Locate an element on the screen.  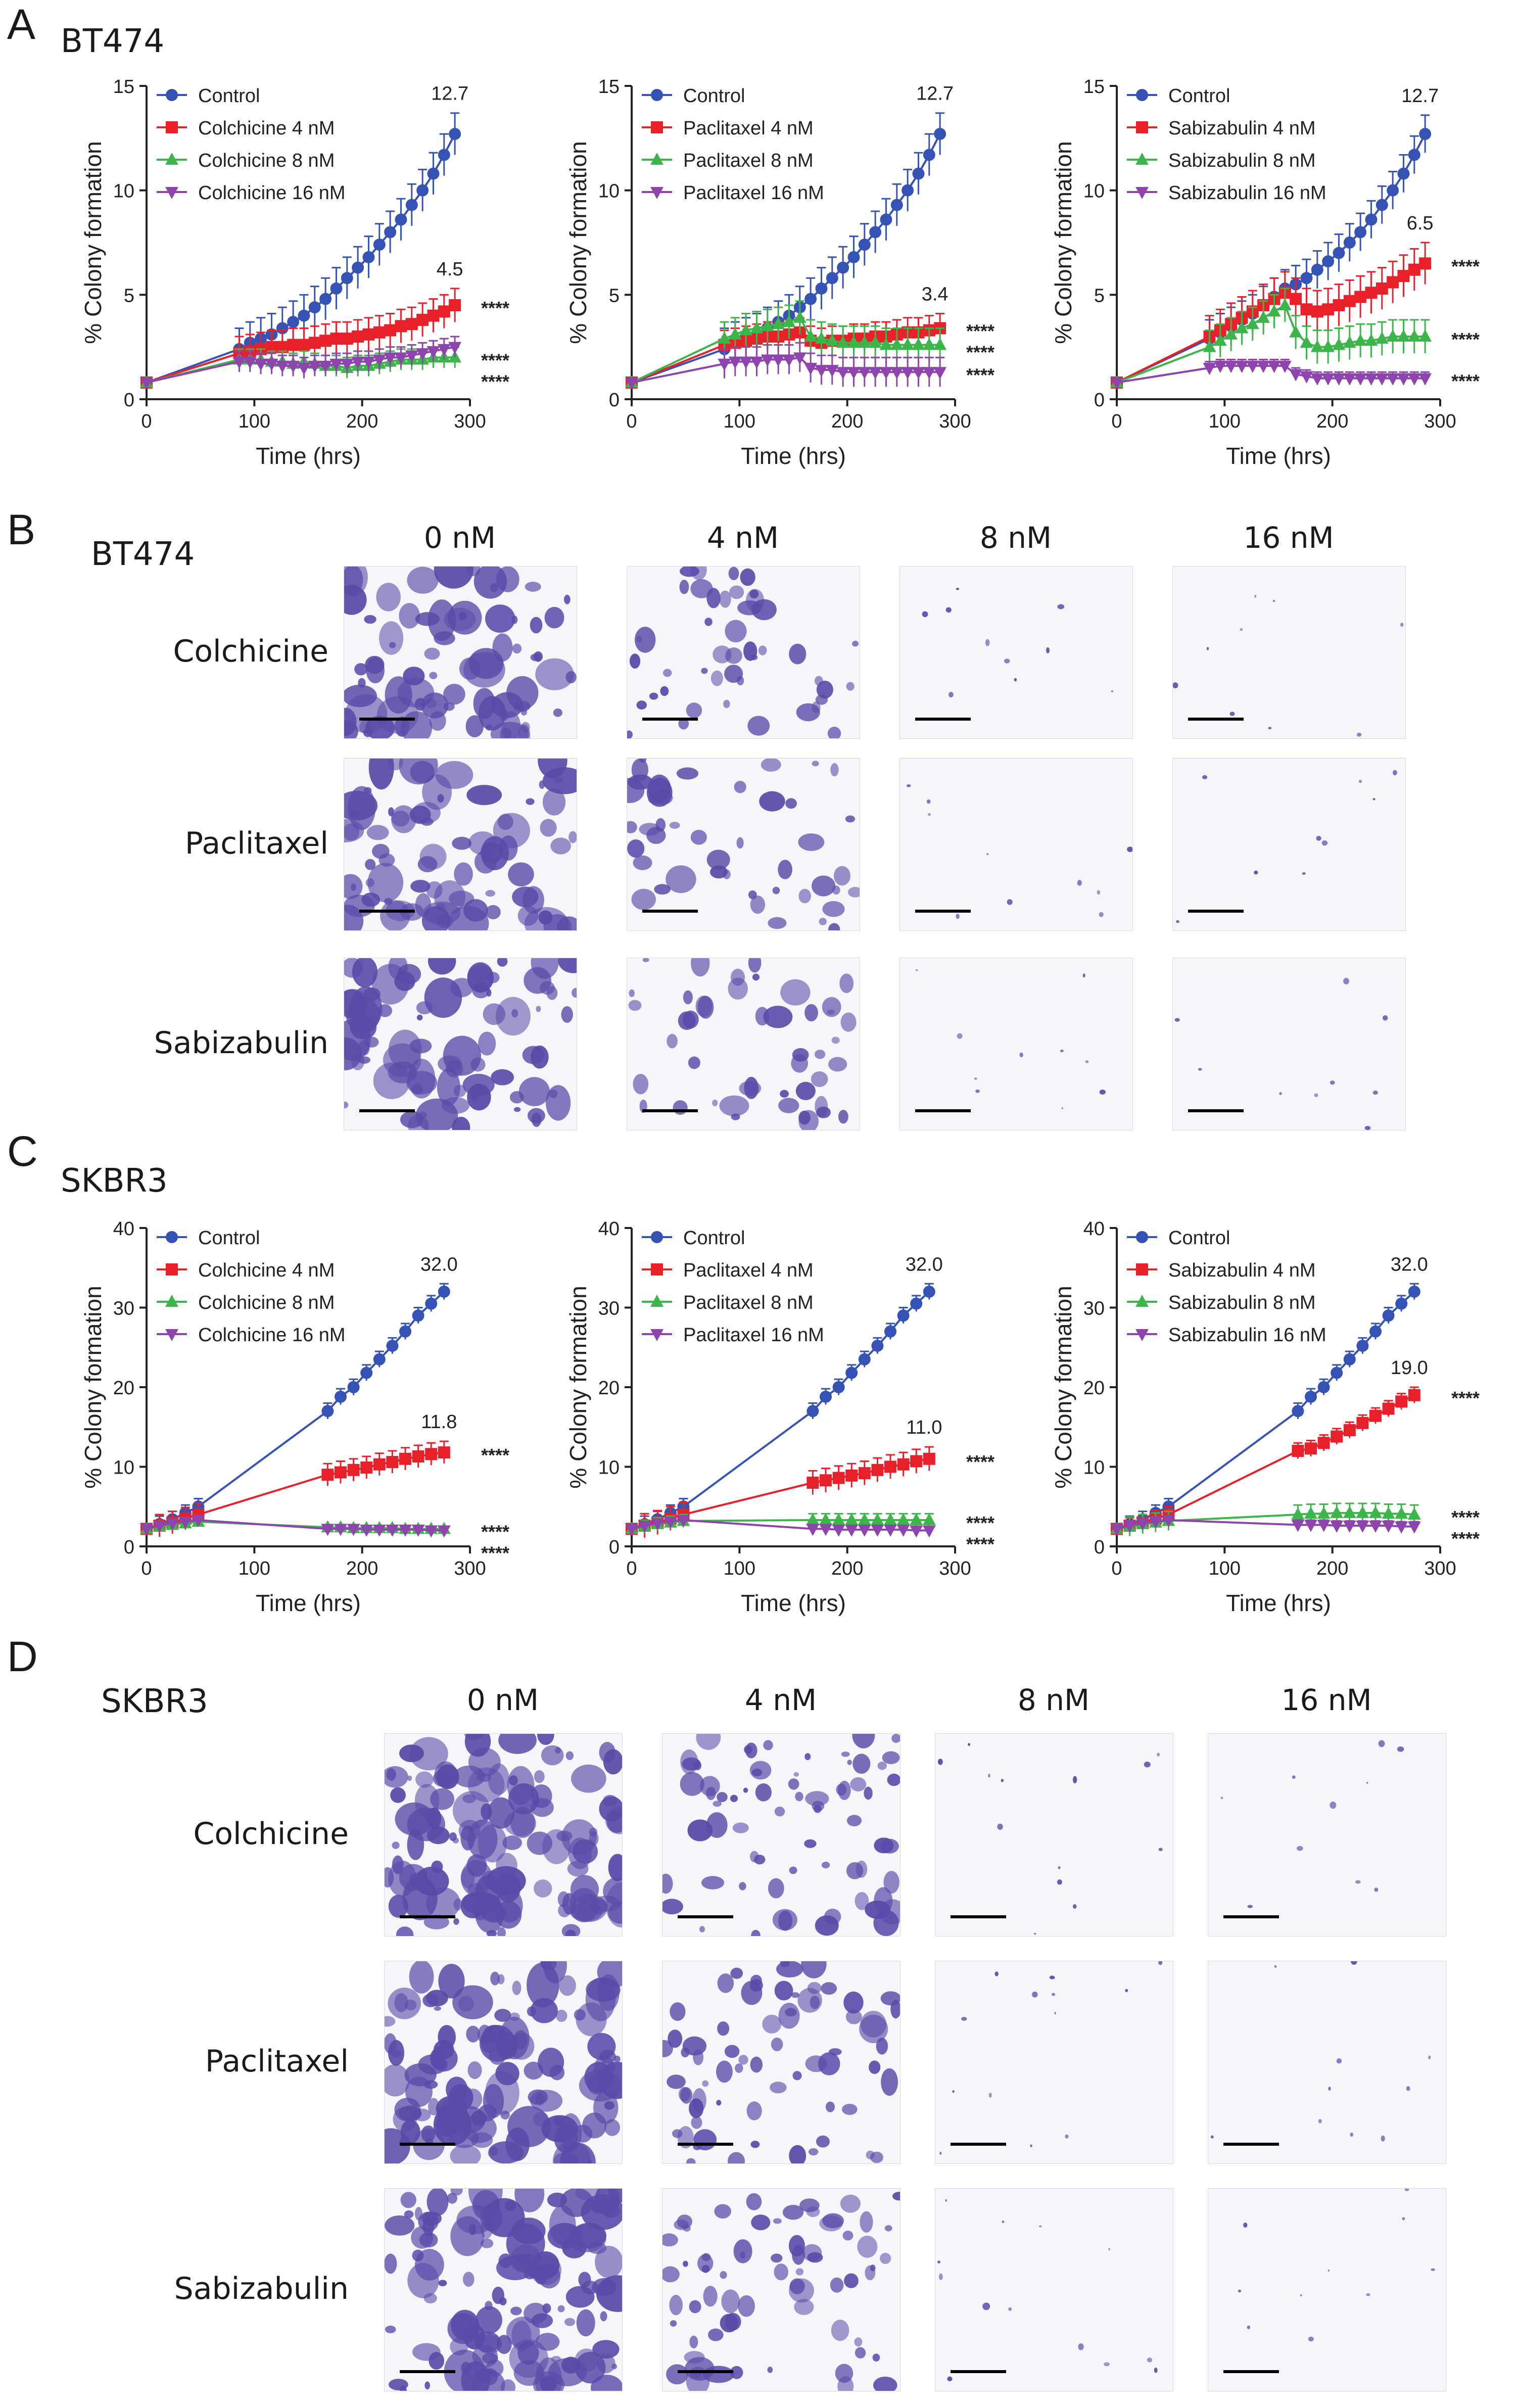
y-tick-label: 10 is located at coordinates (123, 1468).